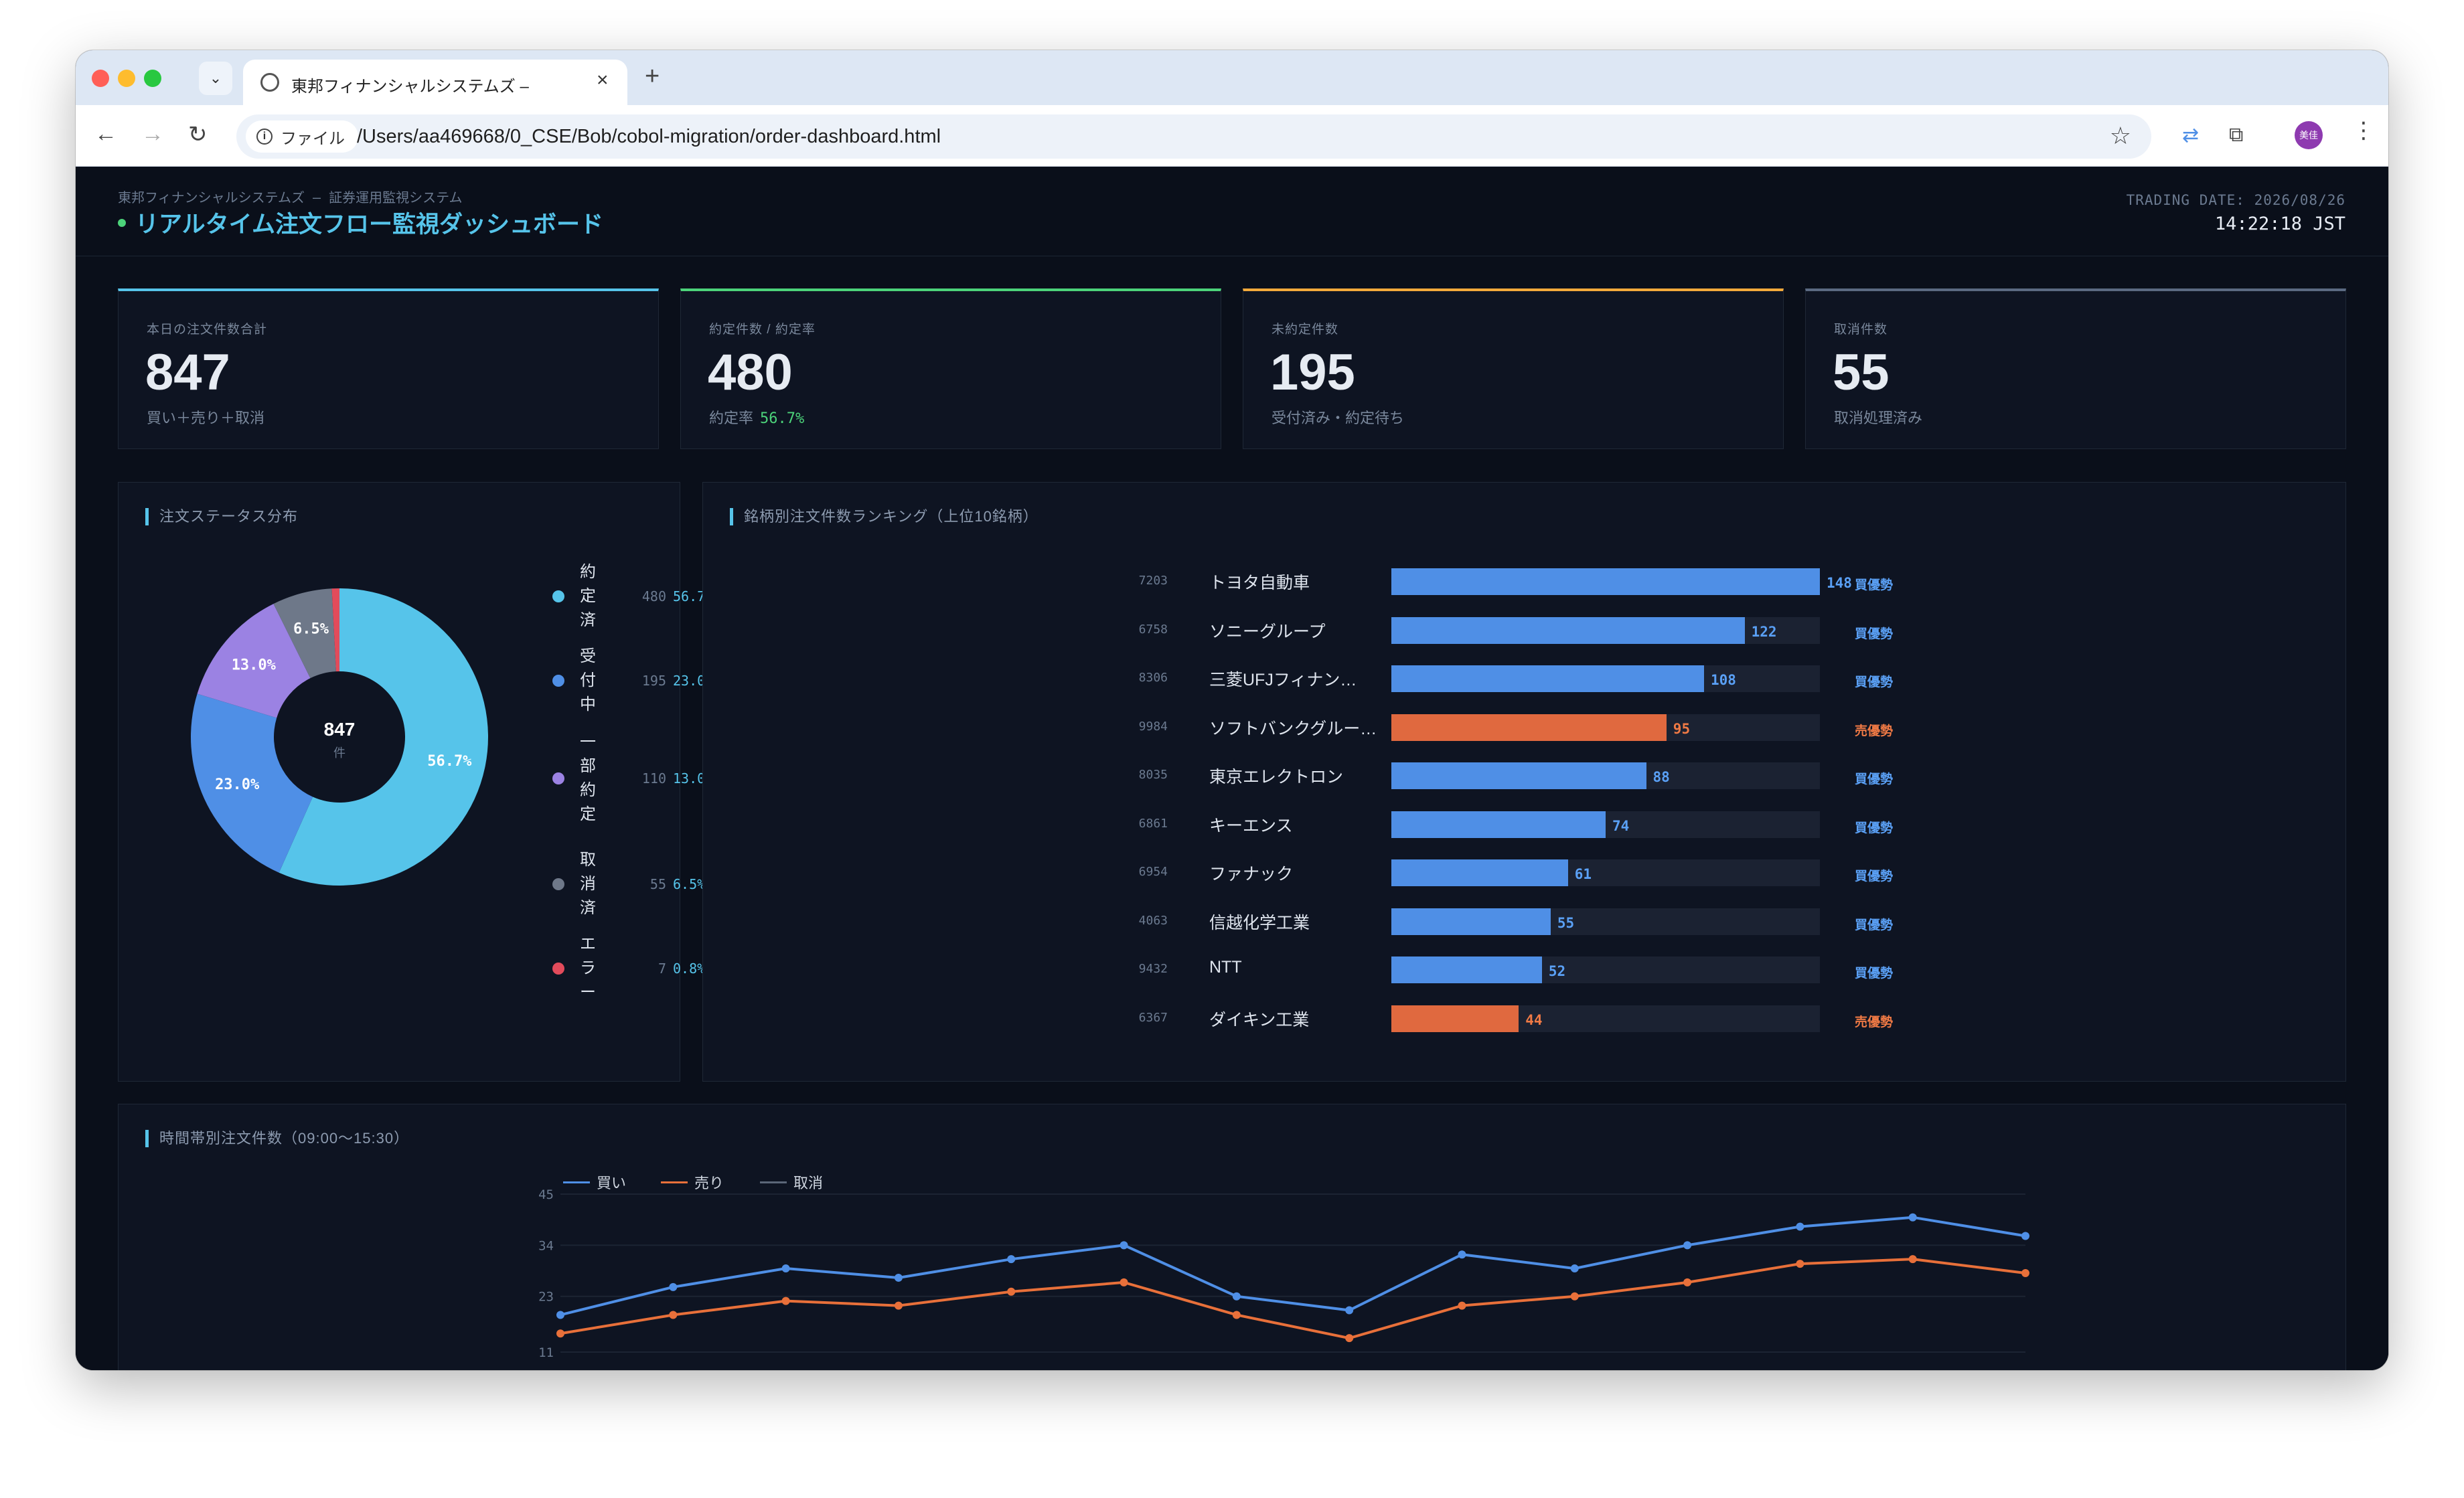  What do you see at coordinates (603, 80) in the screenshot?
I see `close-tab-icon: ×` at bounding box center [603, 80].